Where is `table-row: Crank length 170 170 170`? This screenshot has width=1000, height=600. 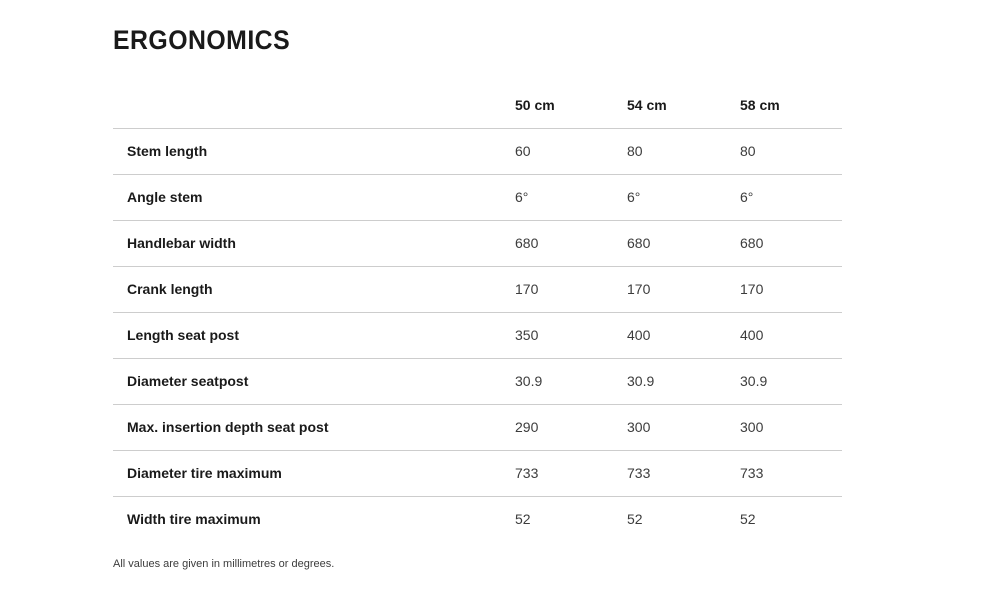 table-row: Crank length 170 170 170 is located at coordinates (477, 289).